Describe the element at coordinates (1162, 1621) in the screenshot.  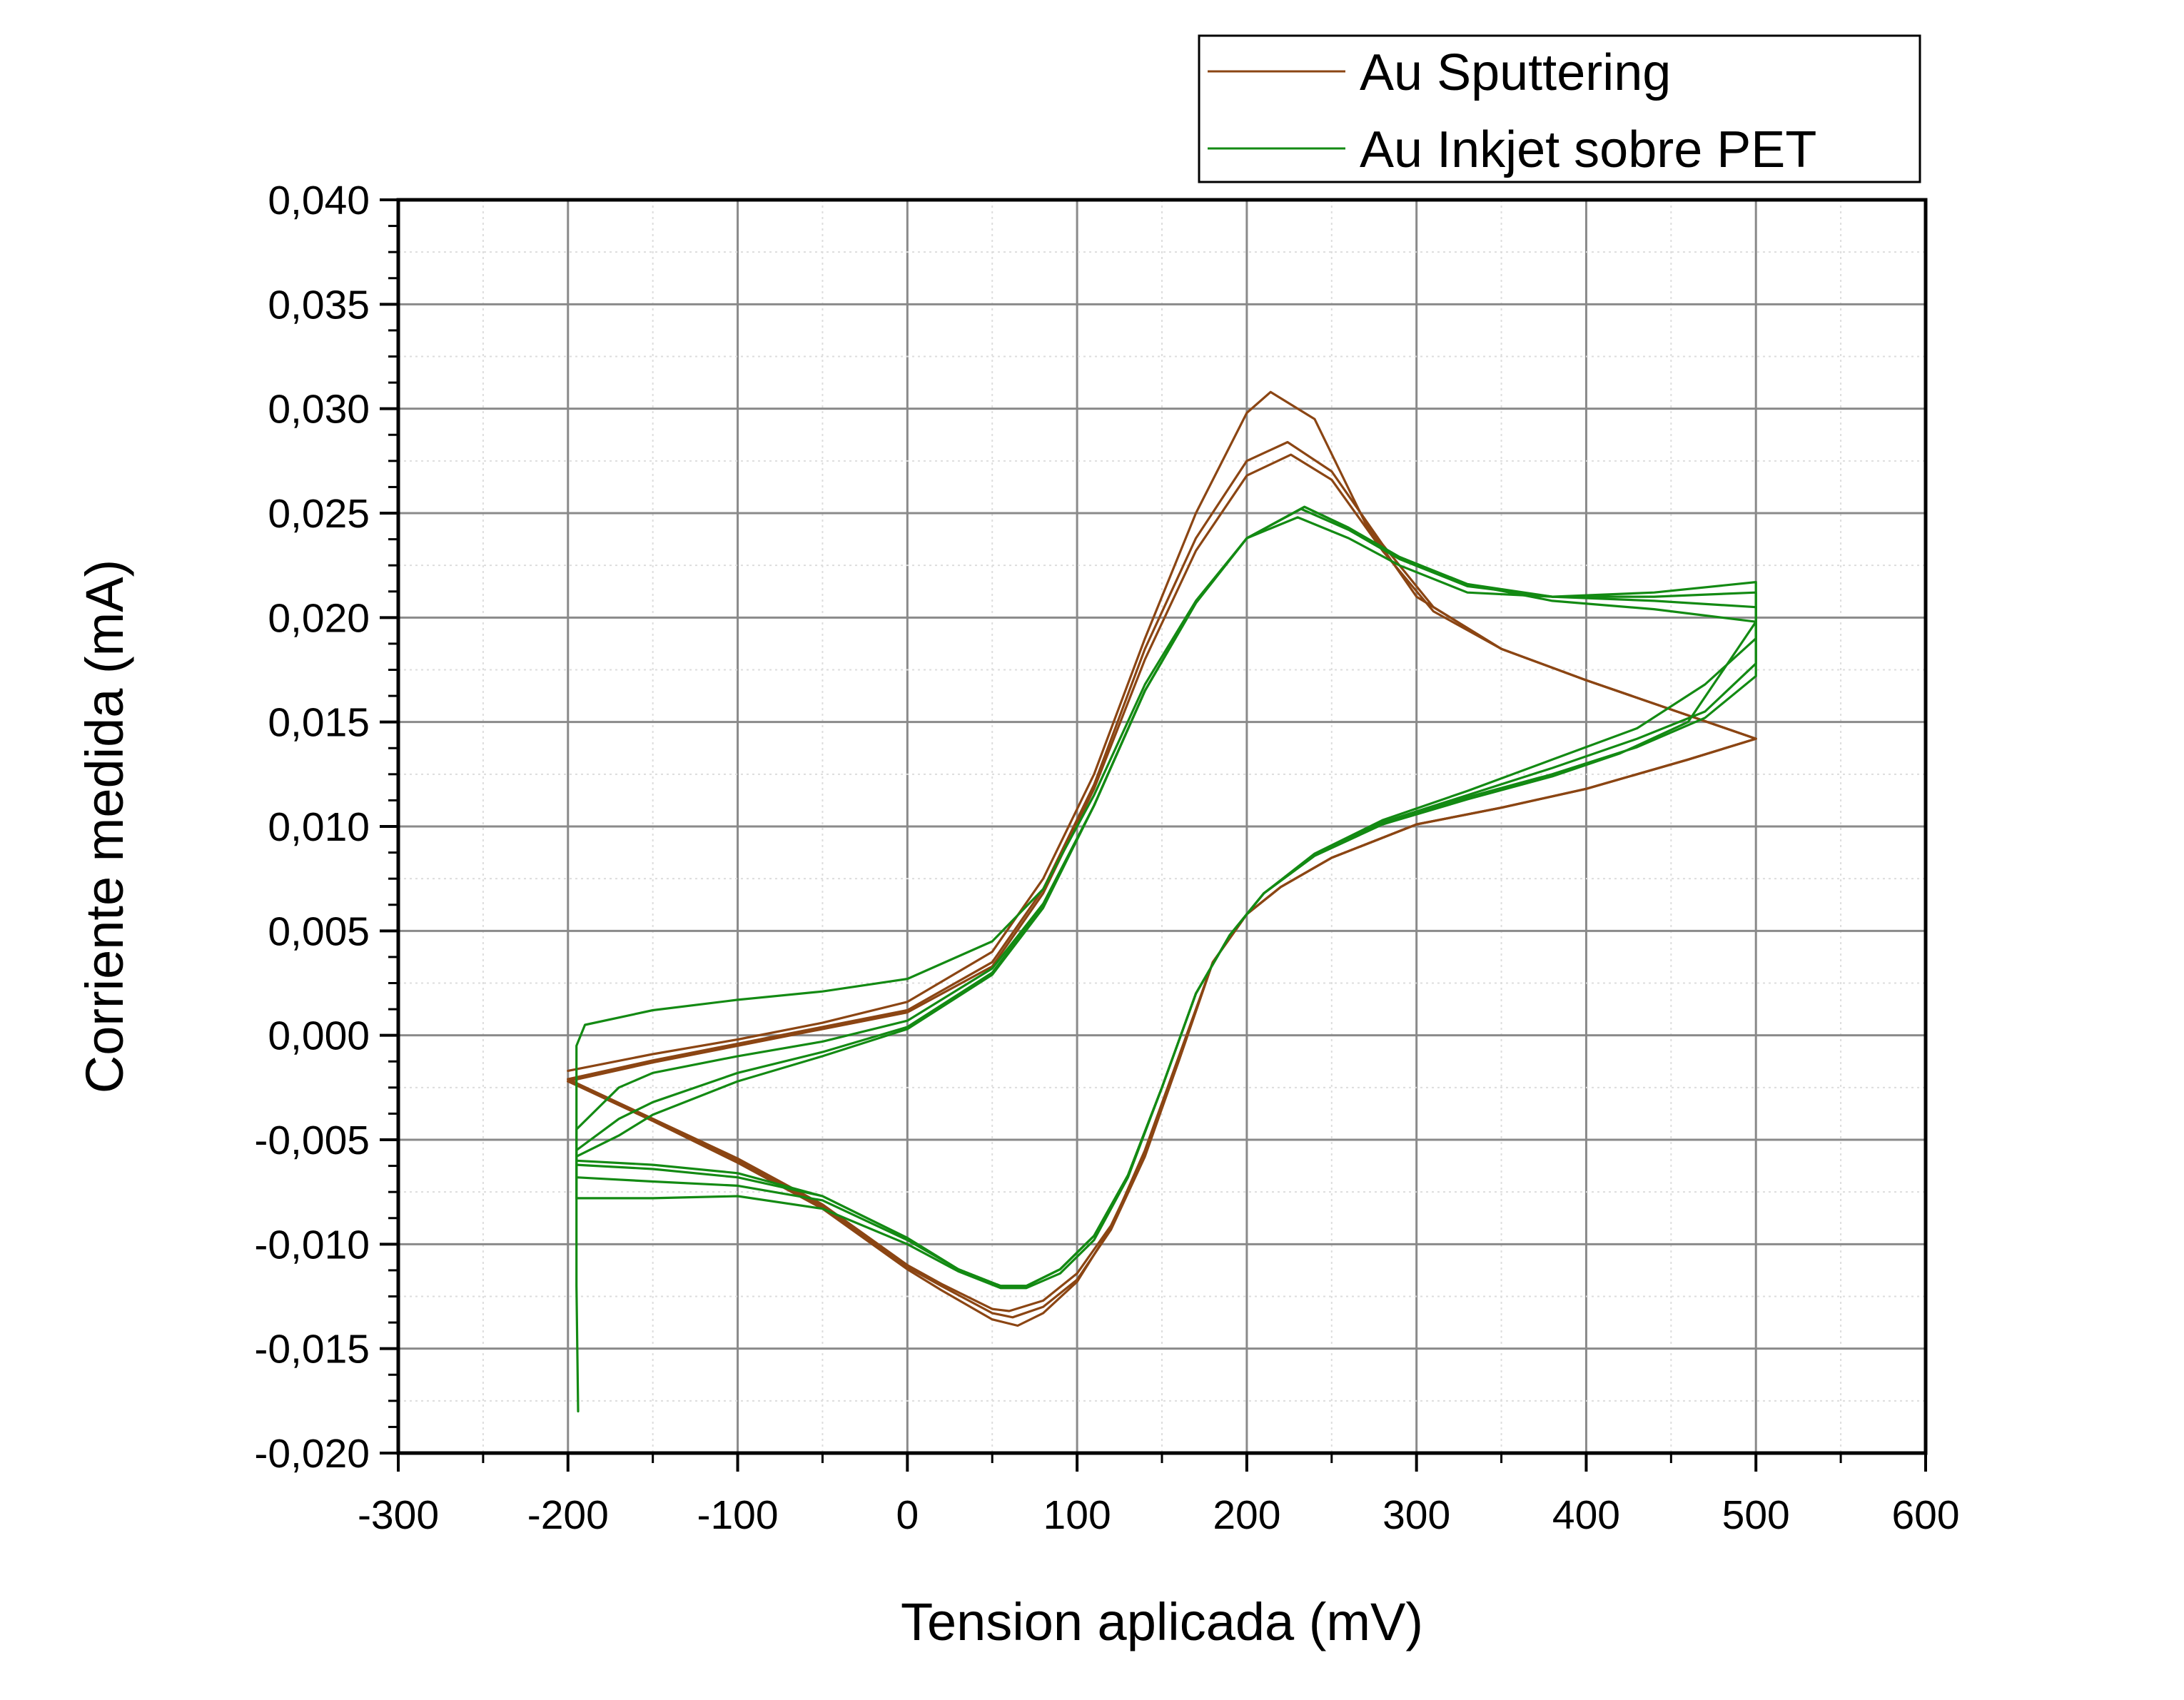
I see `x-axis-title: Tension aplicada (mV)` at that location.